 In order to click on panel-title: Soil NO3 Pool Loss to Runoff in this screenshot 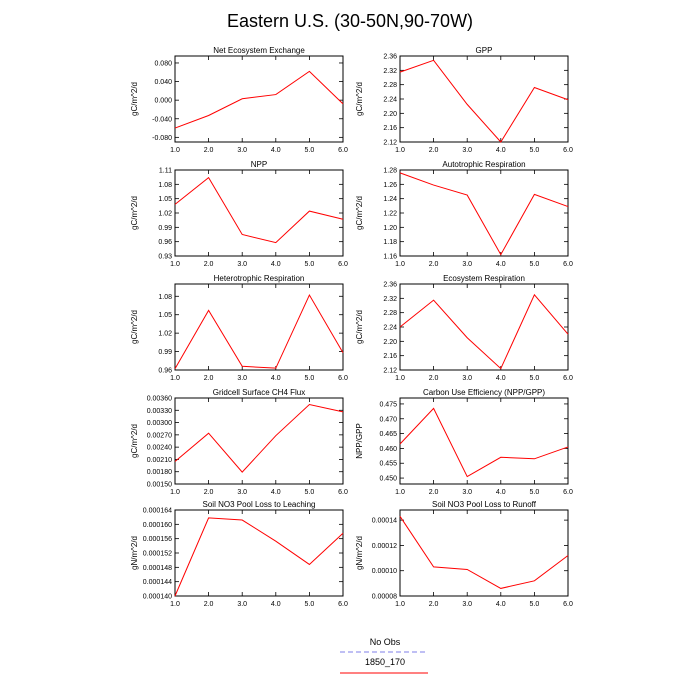, I will do `click(484, 504)`.